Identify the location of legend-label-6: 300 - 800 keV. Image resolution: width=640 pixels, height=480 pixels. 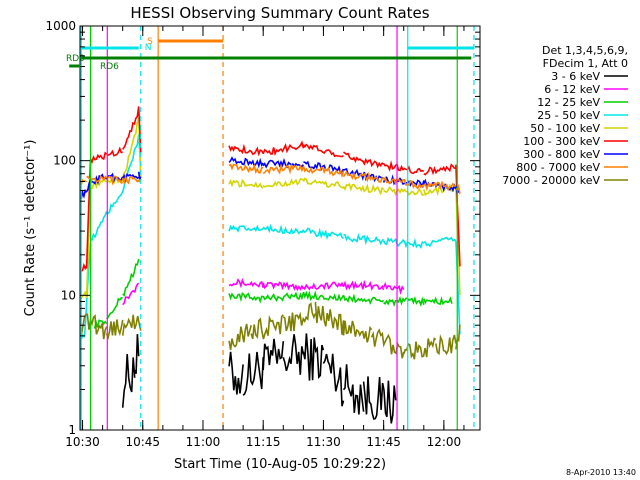
(561, 154).